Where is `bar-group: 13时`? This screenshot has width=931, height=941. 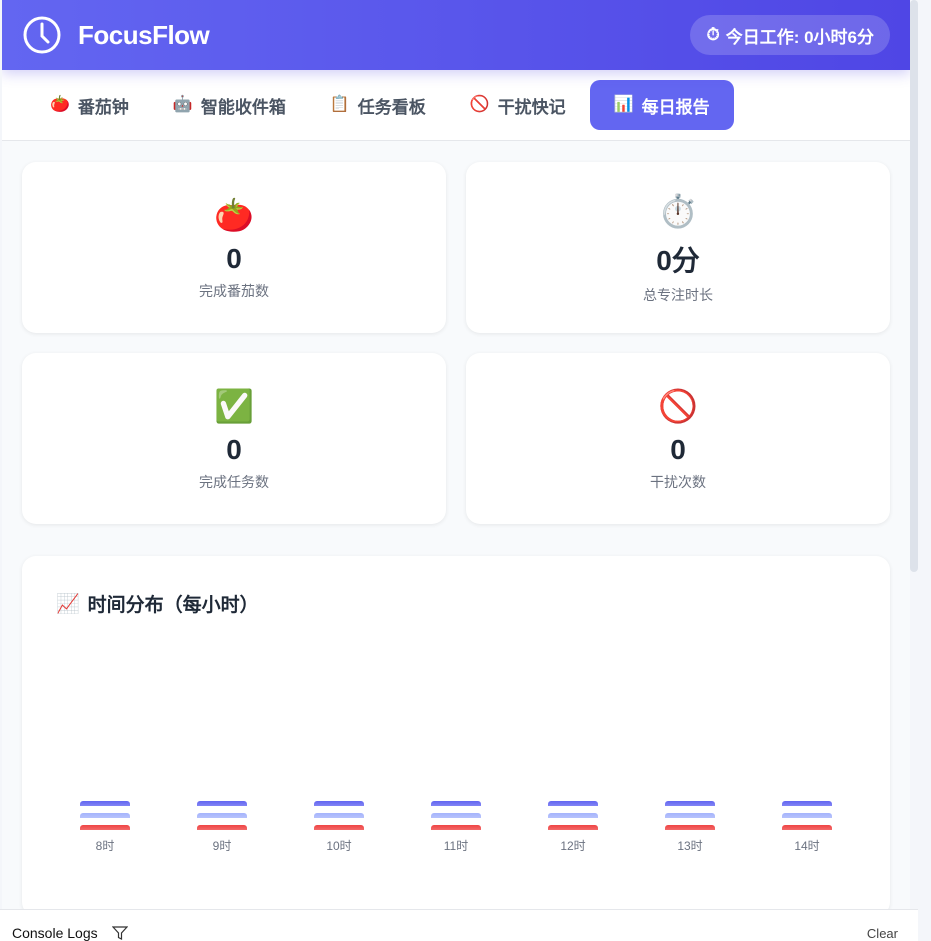 bar-group: 13时 is located at coordinates (690, 827).